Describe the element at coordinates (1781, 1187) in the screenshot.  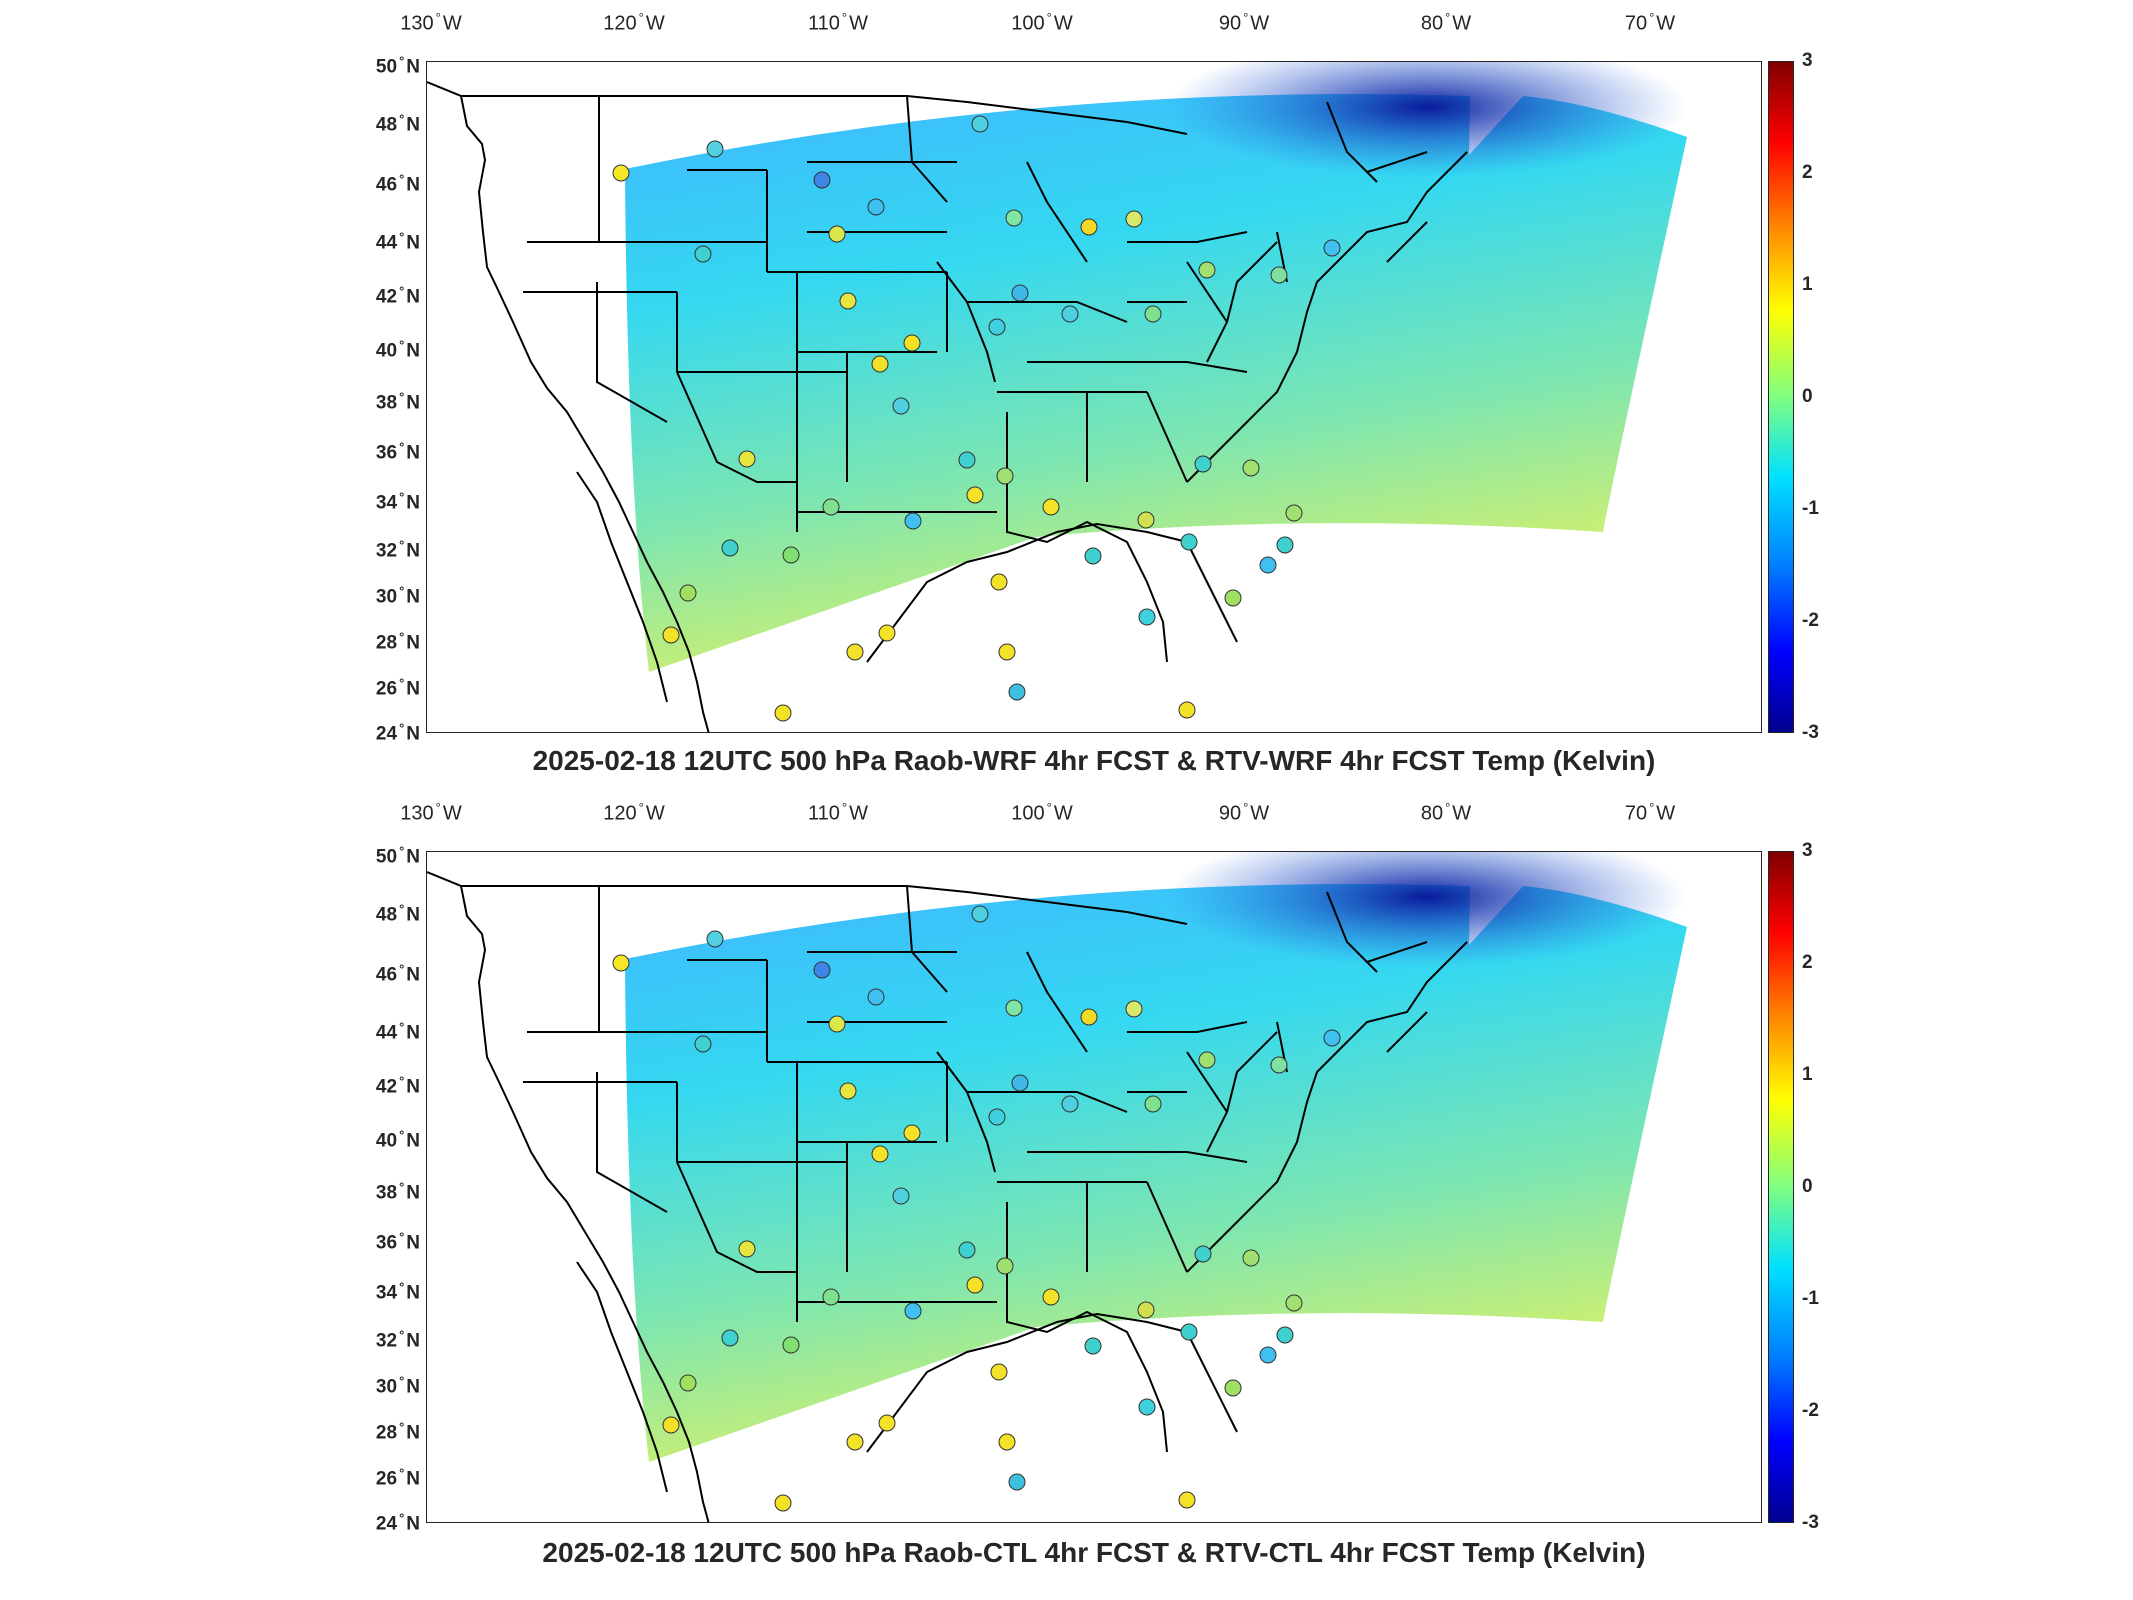
I see `colorbar` at that location.